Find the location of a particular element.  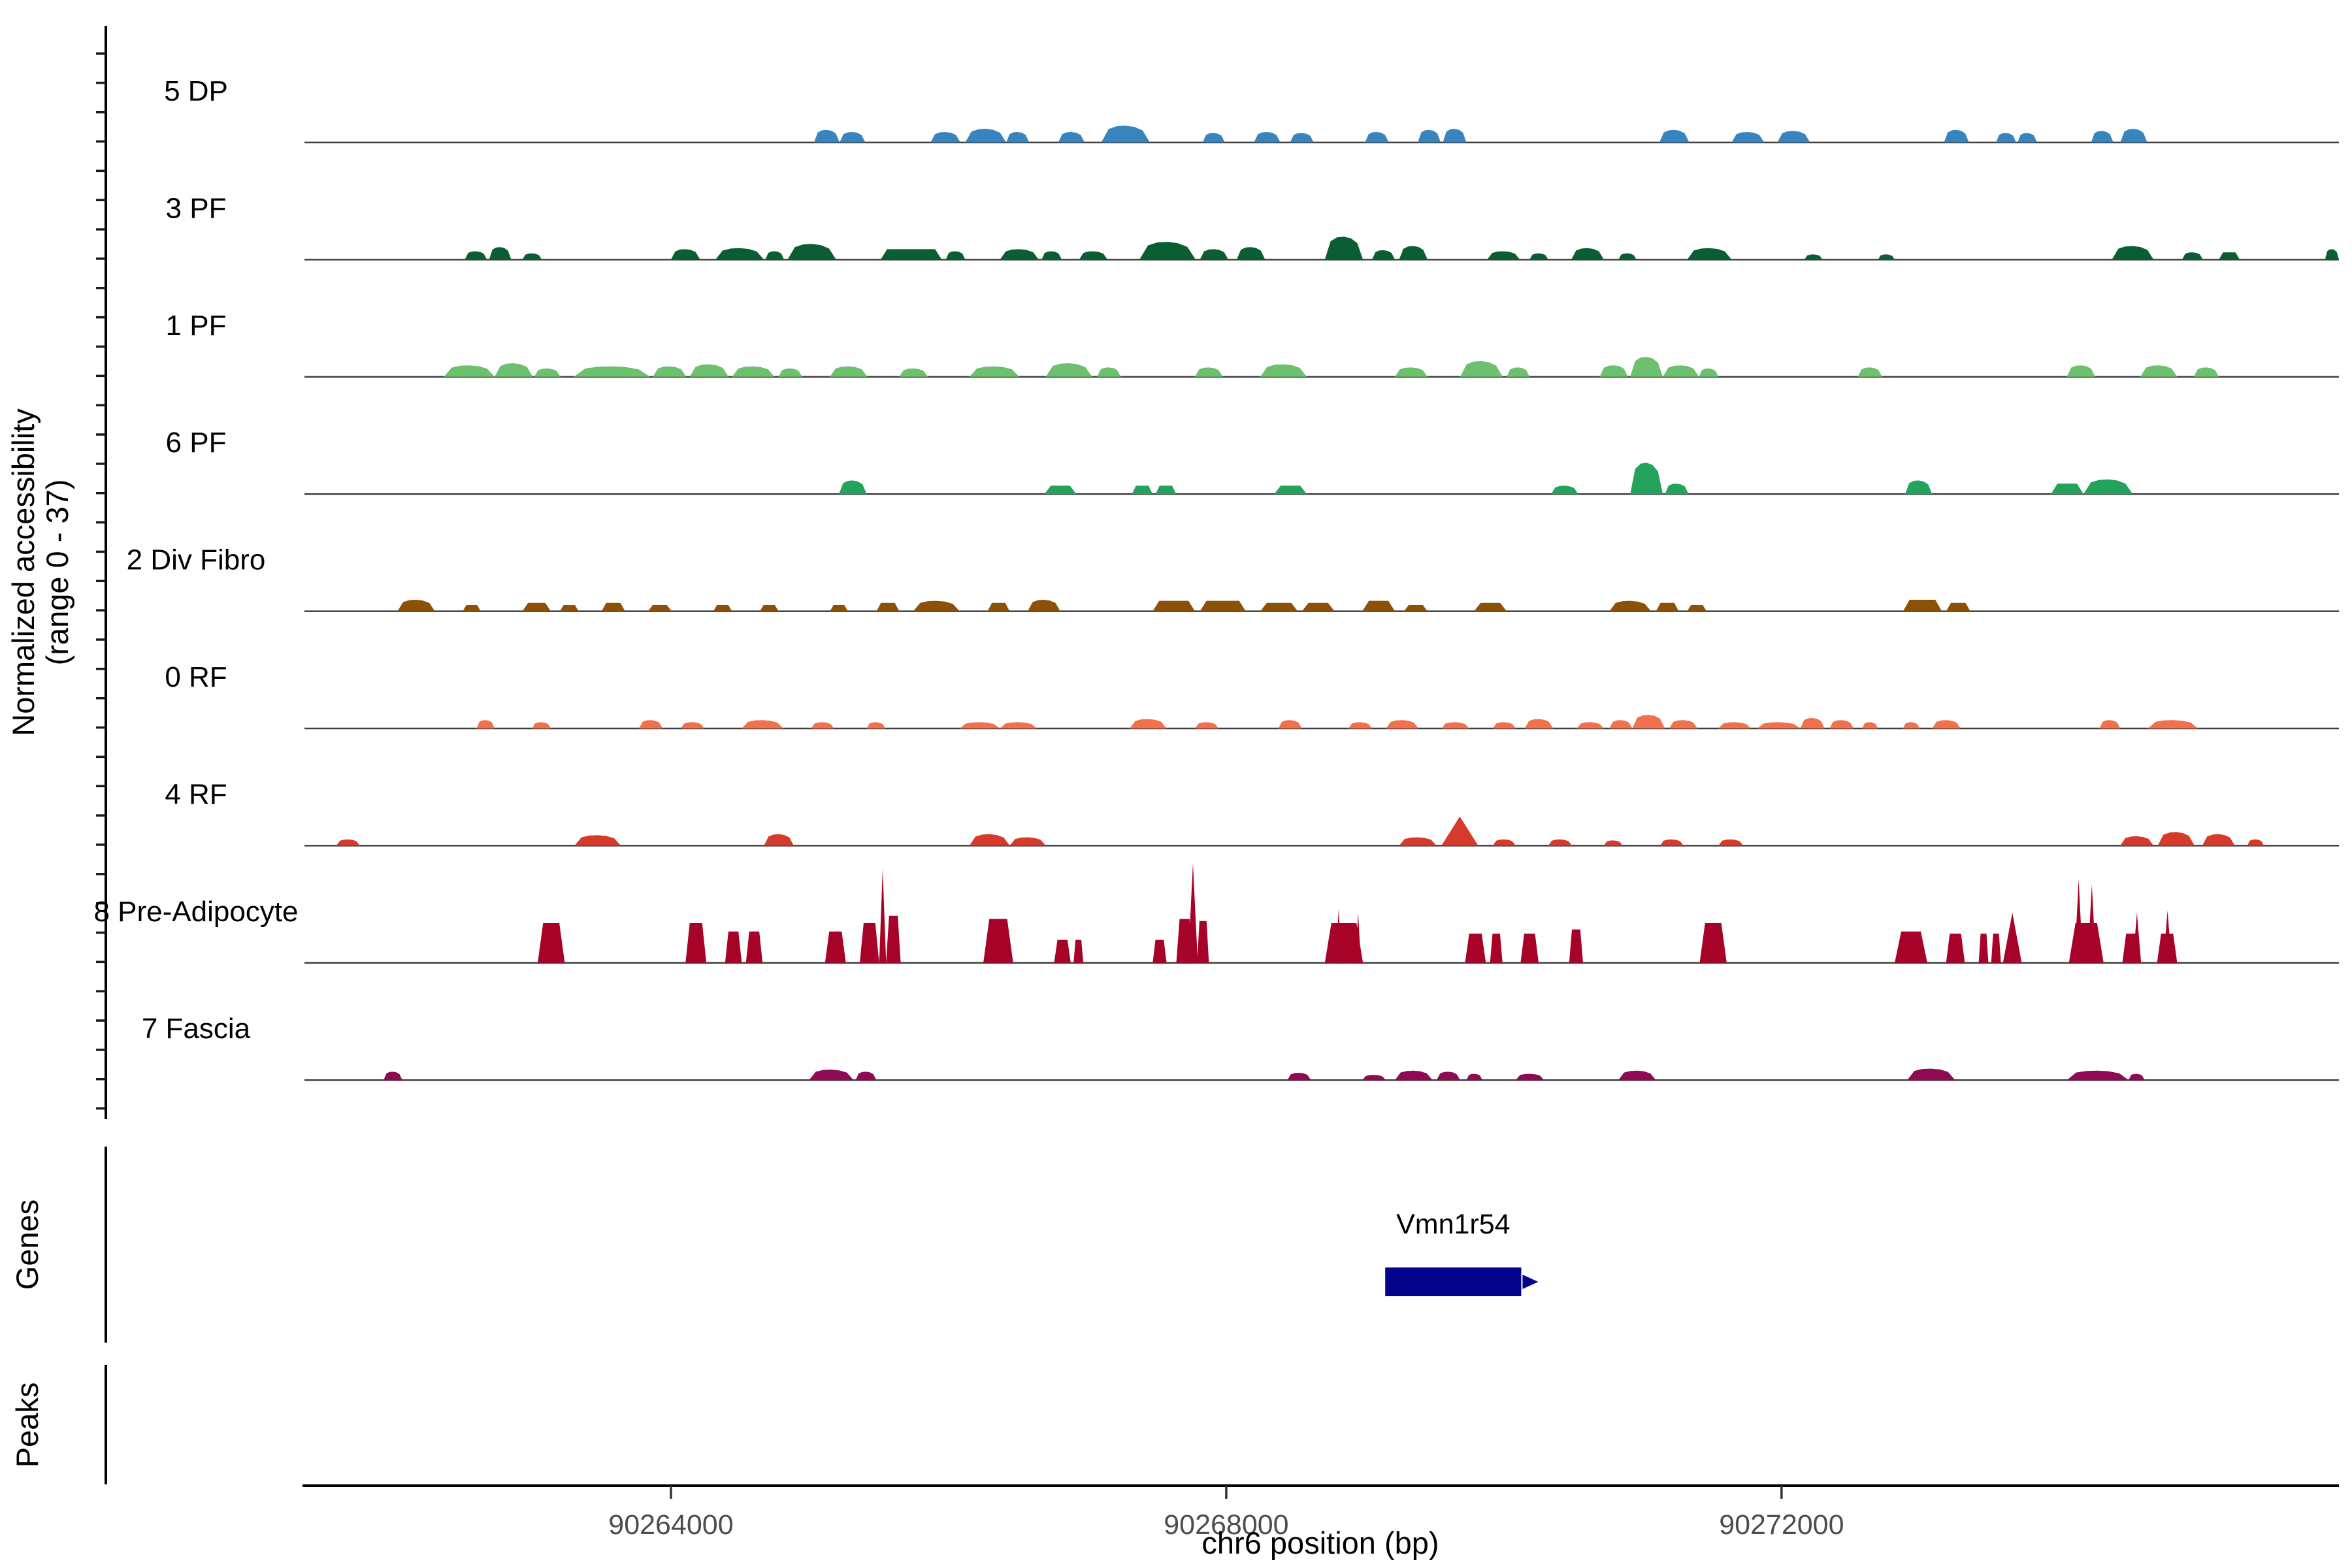

track-6-pf: 6 PF is located at coordinates (1252, 461).